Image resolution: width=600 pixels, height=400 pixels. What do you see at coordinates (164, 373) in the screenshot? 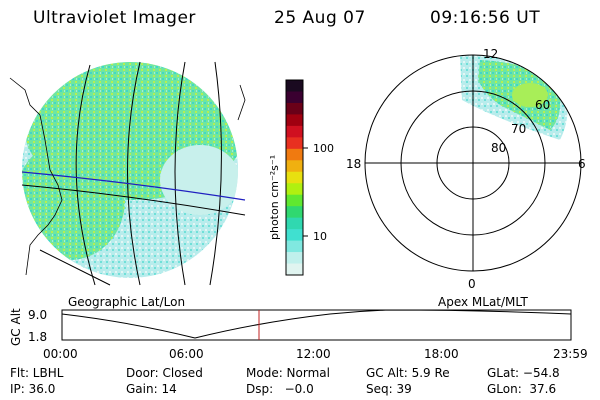
I see `status-door: Door: Closed` at bounding box center [164, 373].